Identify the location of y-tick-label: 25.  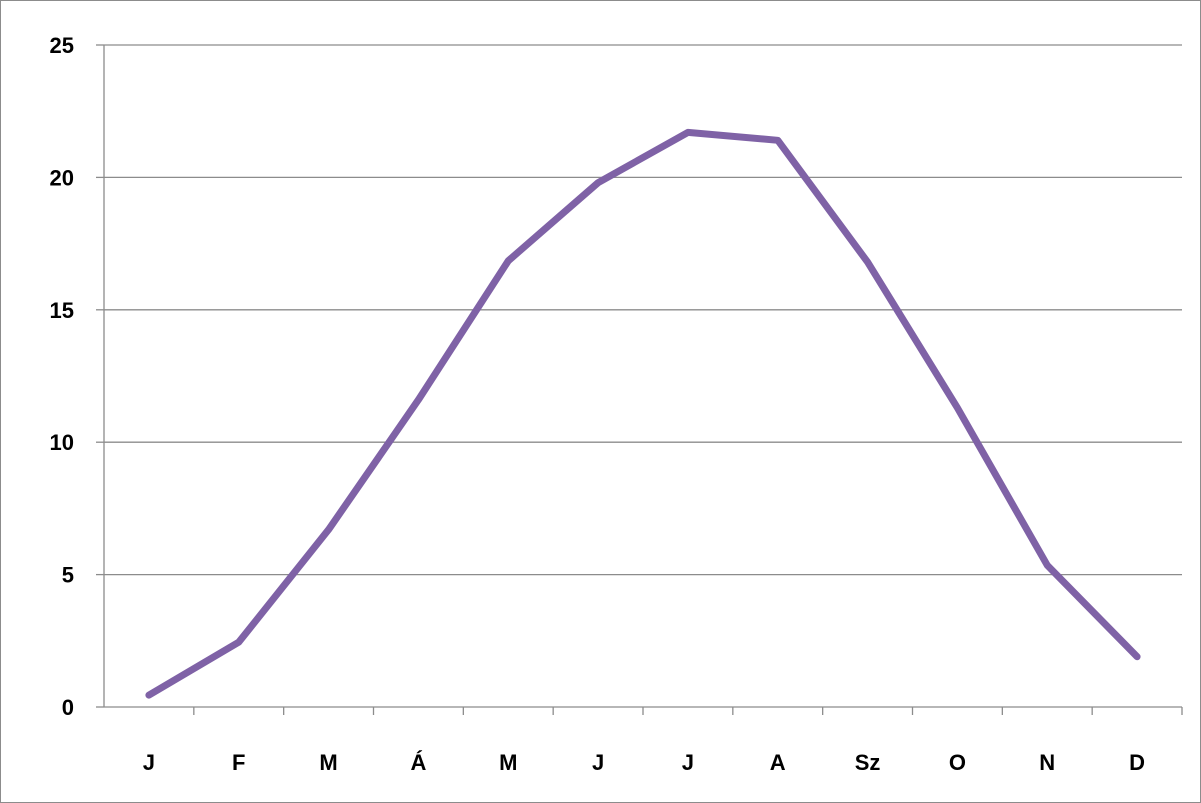
(62, 45).